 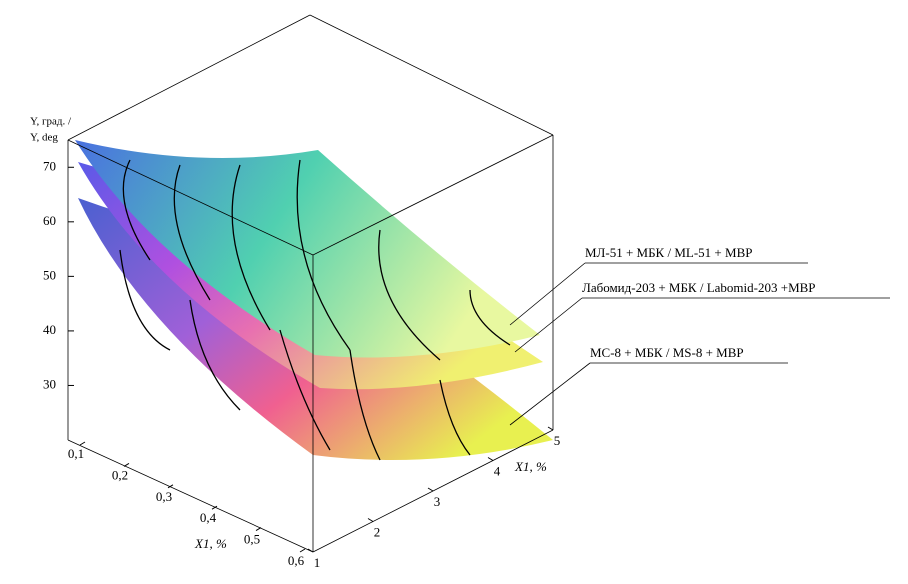 What do you see at coordinates (49, 274) in the screenshot?
I see `z-tick-label: 50` at bounding box center [49, 274].